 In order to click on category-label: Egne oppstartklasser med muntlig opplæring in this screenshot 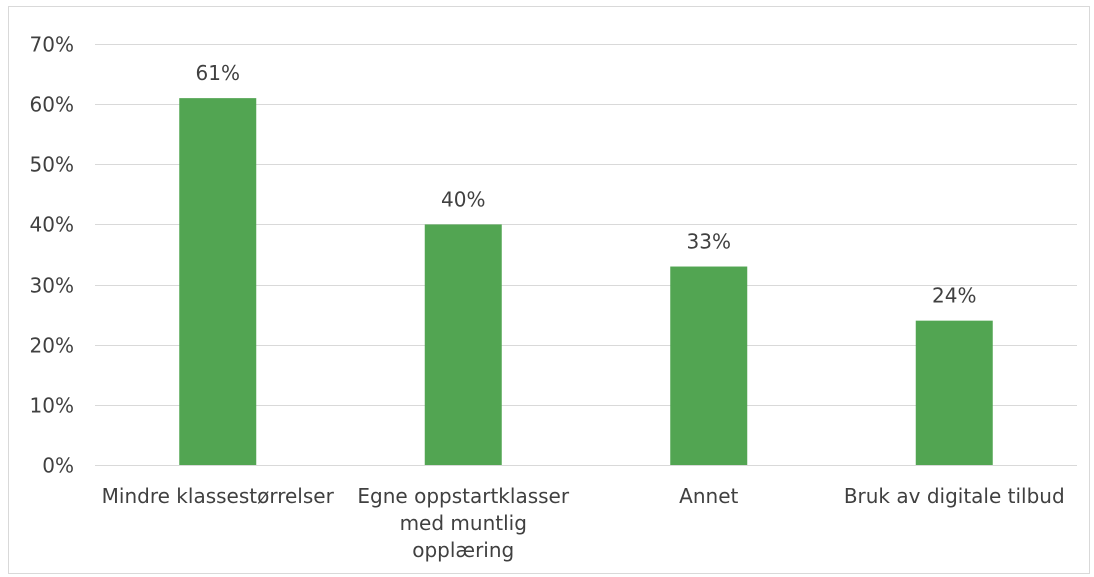, I will do `click(463, 523)`.